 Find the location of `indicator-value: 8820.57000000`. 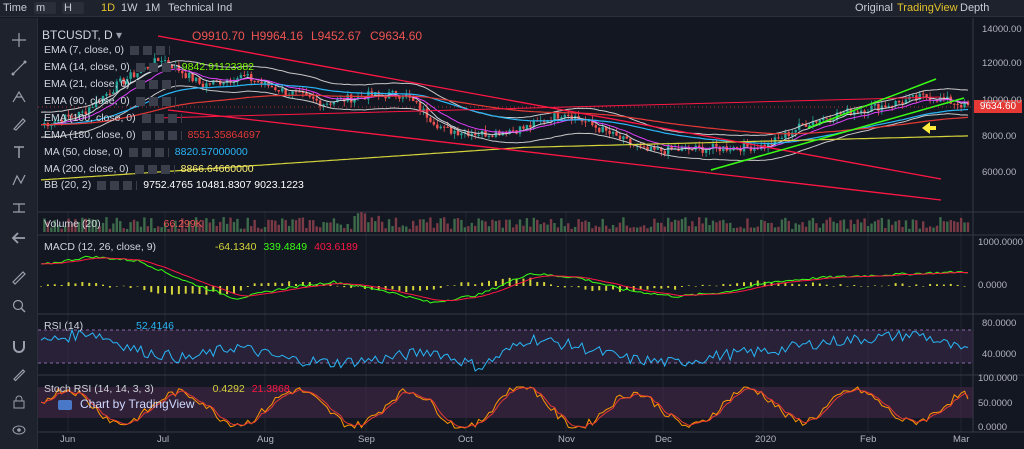

indicator-value: 8820.57000000 is located at coordinates (211, 152).